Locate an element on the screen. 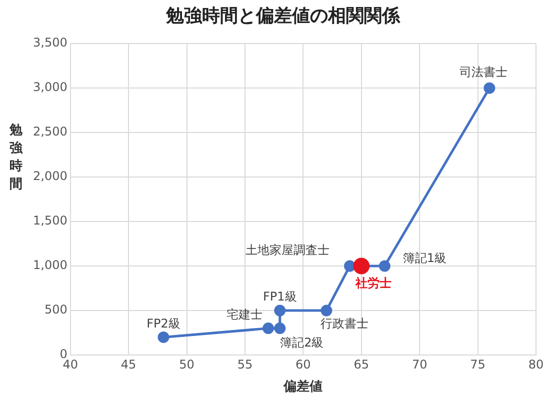  annotation: FP2級 is located at coordinates (163, 323).